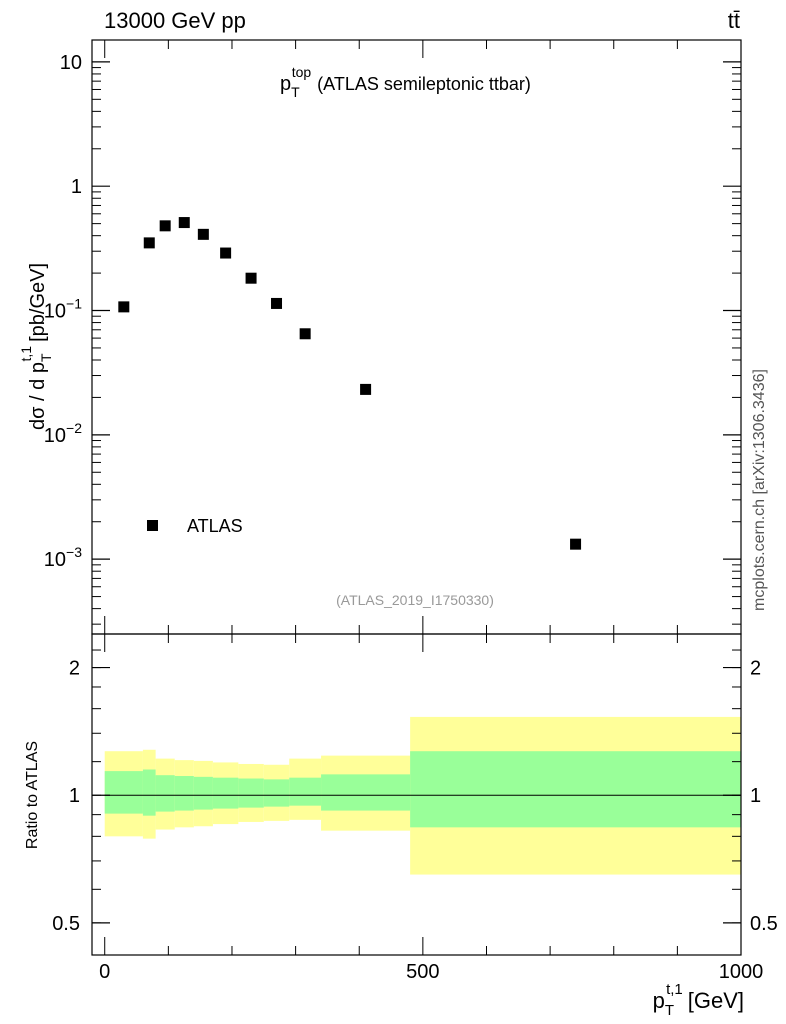 Image resolution: width=786 pixels, height=1024 pixels. I want to click on x-axis-label-main: p, so click(659, 1000).